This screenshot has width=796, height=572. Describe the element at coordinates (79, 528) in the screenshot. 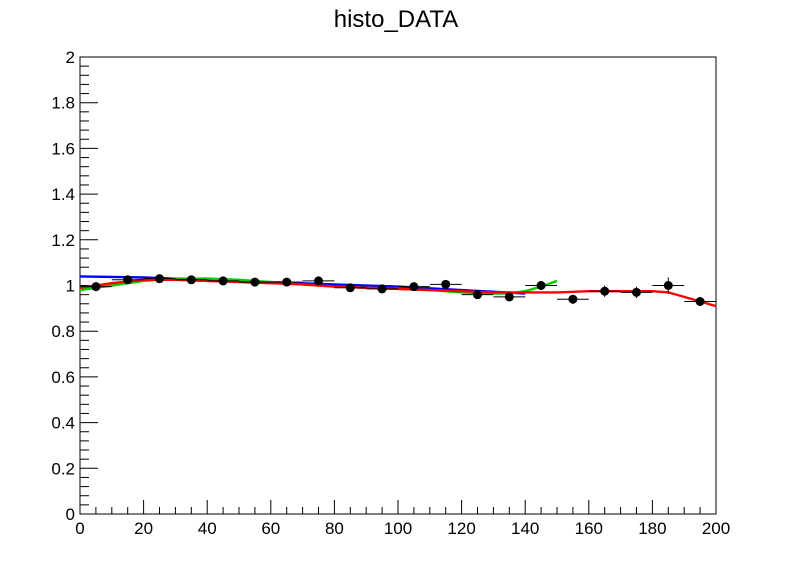

I see `x-tick-label: 0` at that location.